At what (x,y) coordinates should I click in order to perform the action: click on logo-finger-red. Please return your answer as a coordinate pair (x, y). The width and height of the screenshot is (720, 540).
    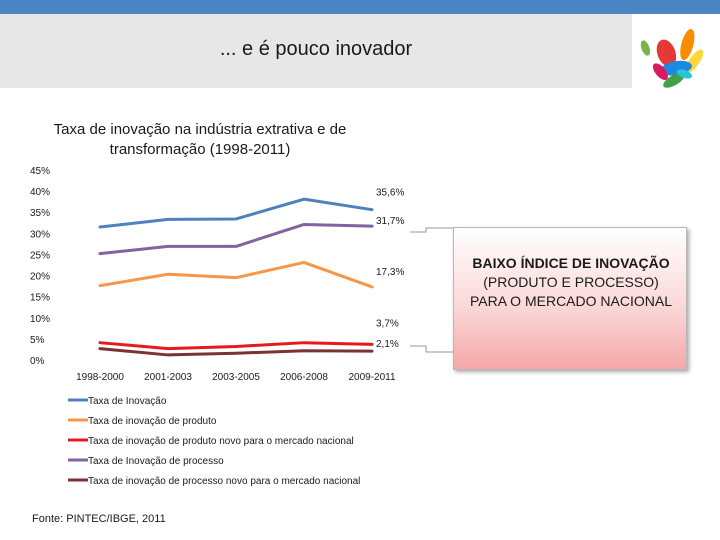
    Looking at the image, I should click on (666, 53).